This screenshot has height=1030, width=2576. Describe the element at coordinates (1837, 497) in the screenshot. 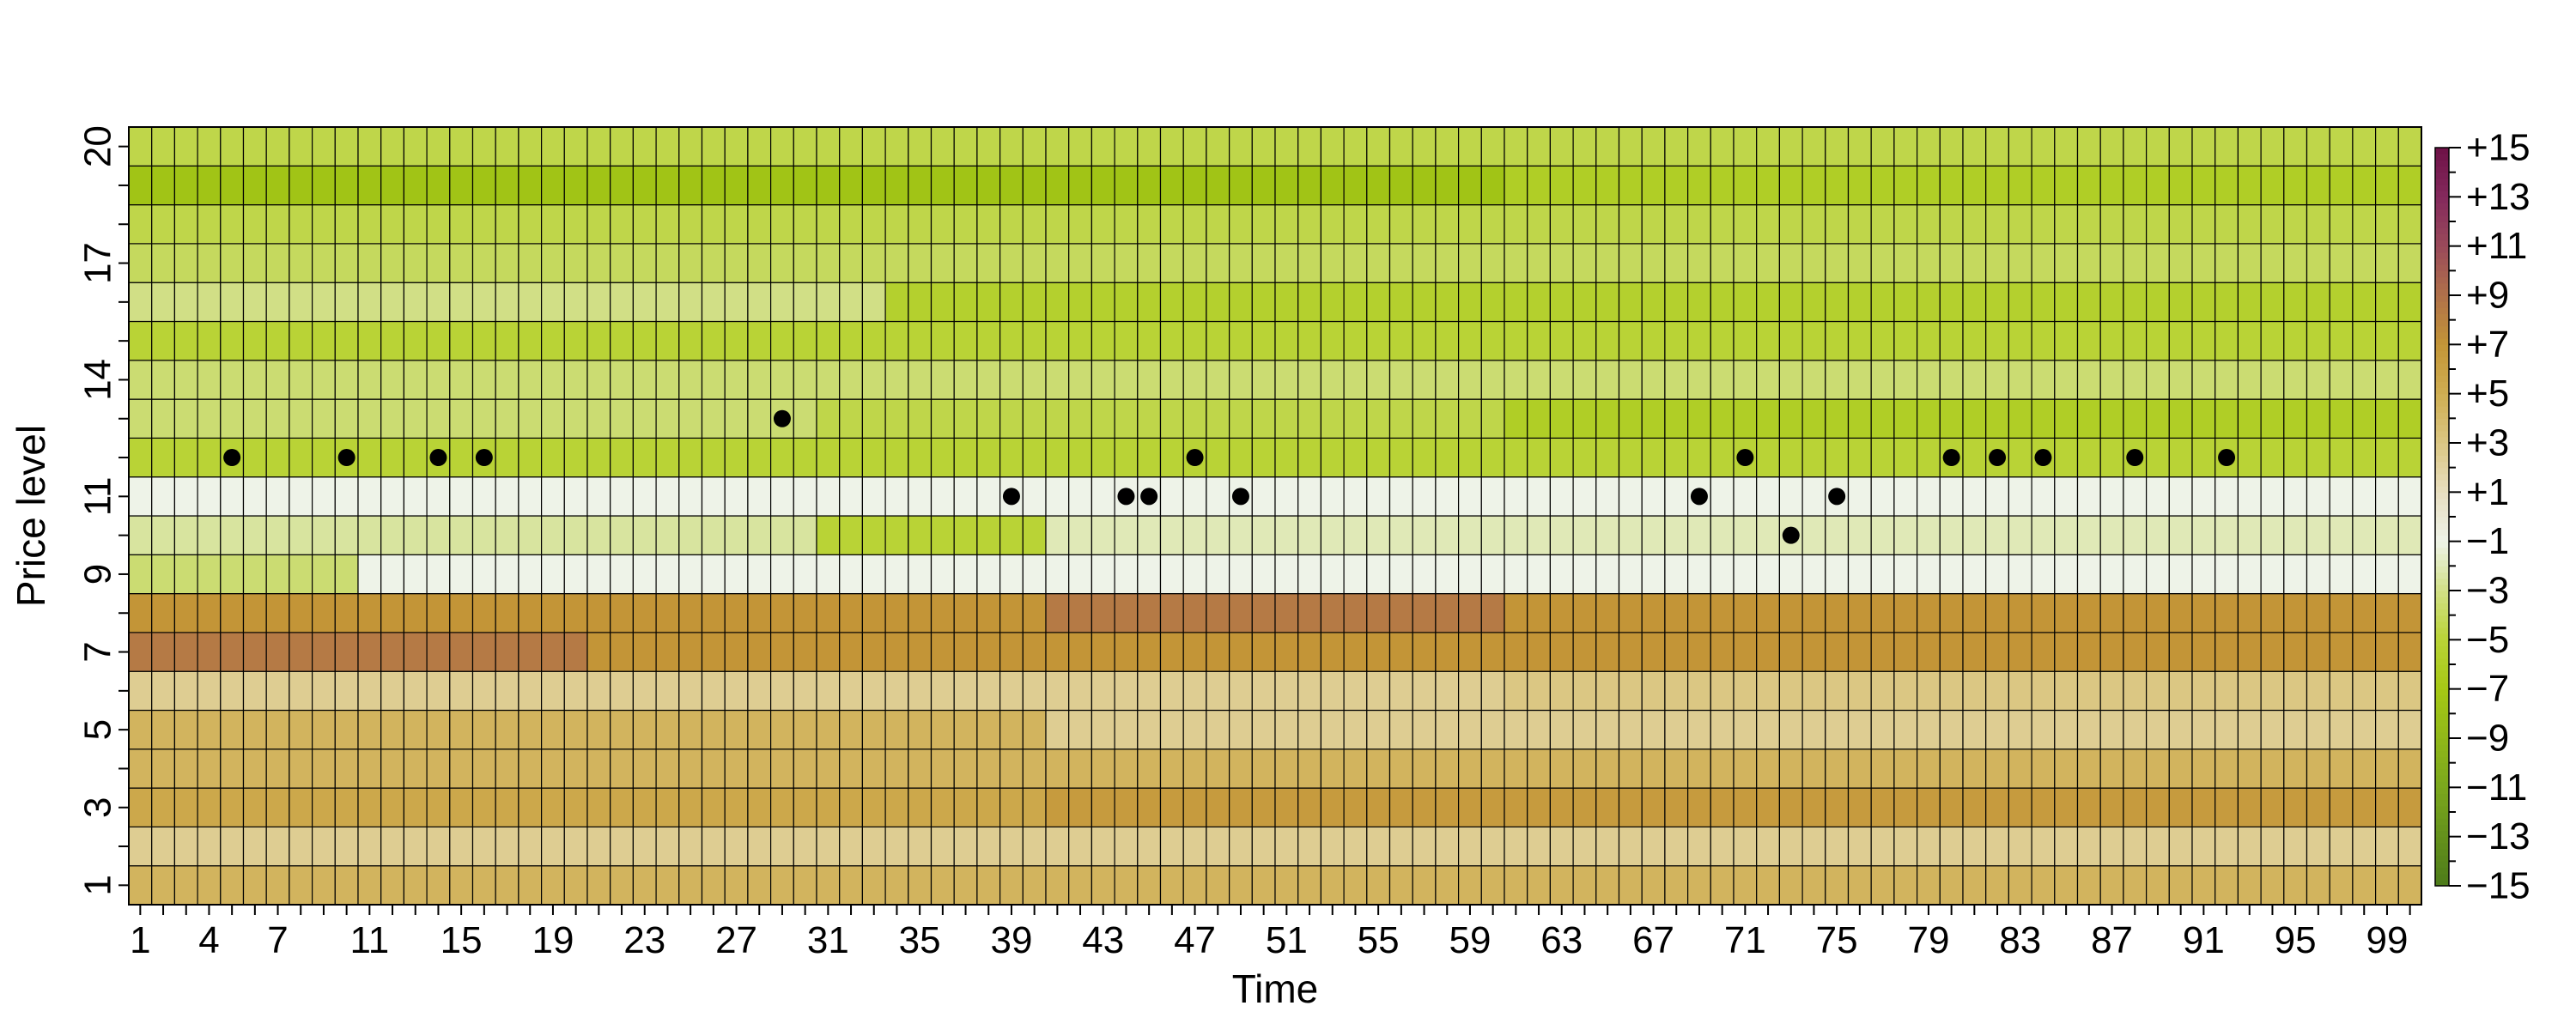

I see `event-marker` at that location.